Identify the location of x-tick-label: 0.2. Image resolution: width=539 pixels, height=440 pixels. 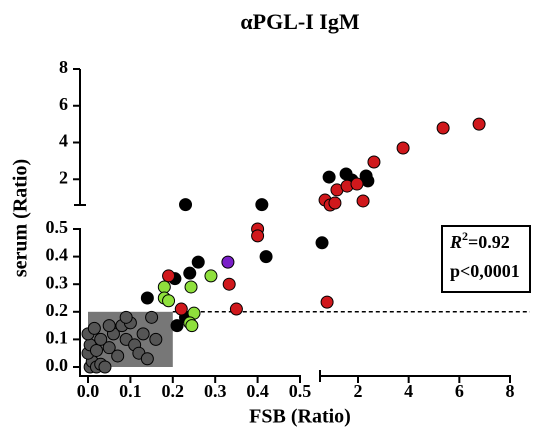
(173, 391).